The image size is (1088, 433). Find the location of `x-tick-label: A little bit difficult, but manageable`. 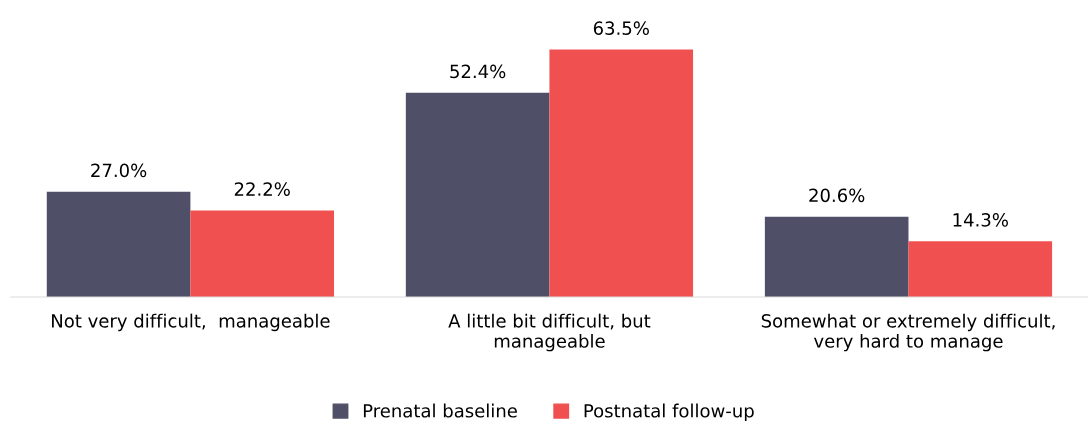

x-tick-label: A little bit difficult, but manageable is located at coordinates (549, 332).